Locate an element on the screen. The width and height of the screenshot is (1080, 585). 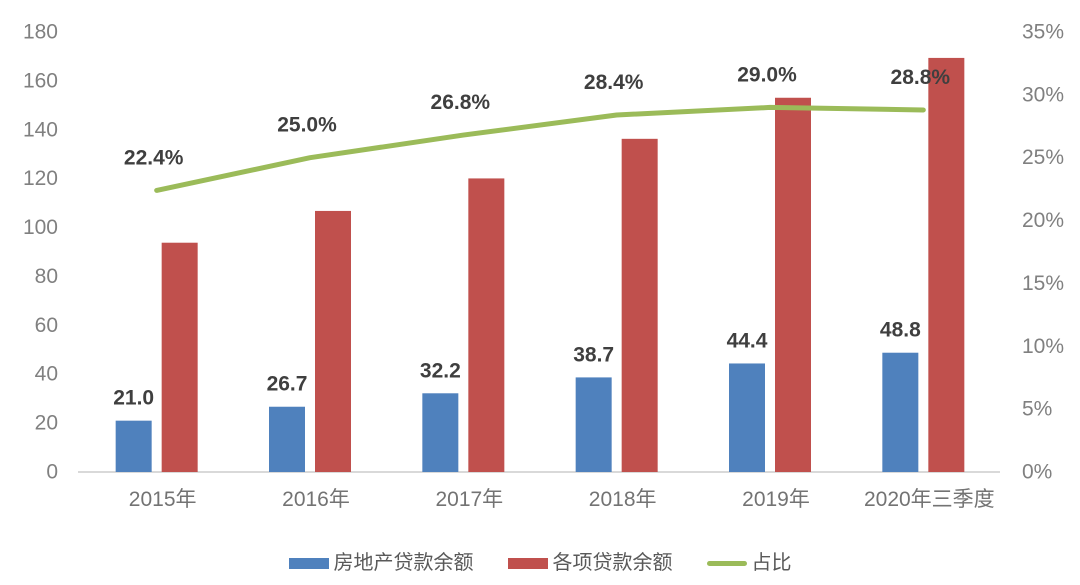
bar-value-label: 32.2 is located at coordinates (440, 370).